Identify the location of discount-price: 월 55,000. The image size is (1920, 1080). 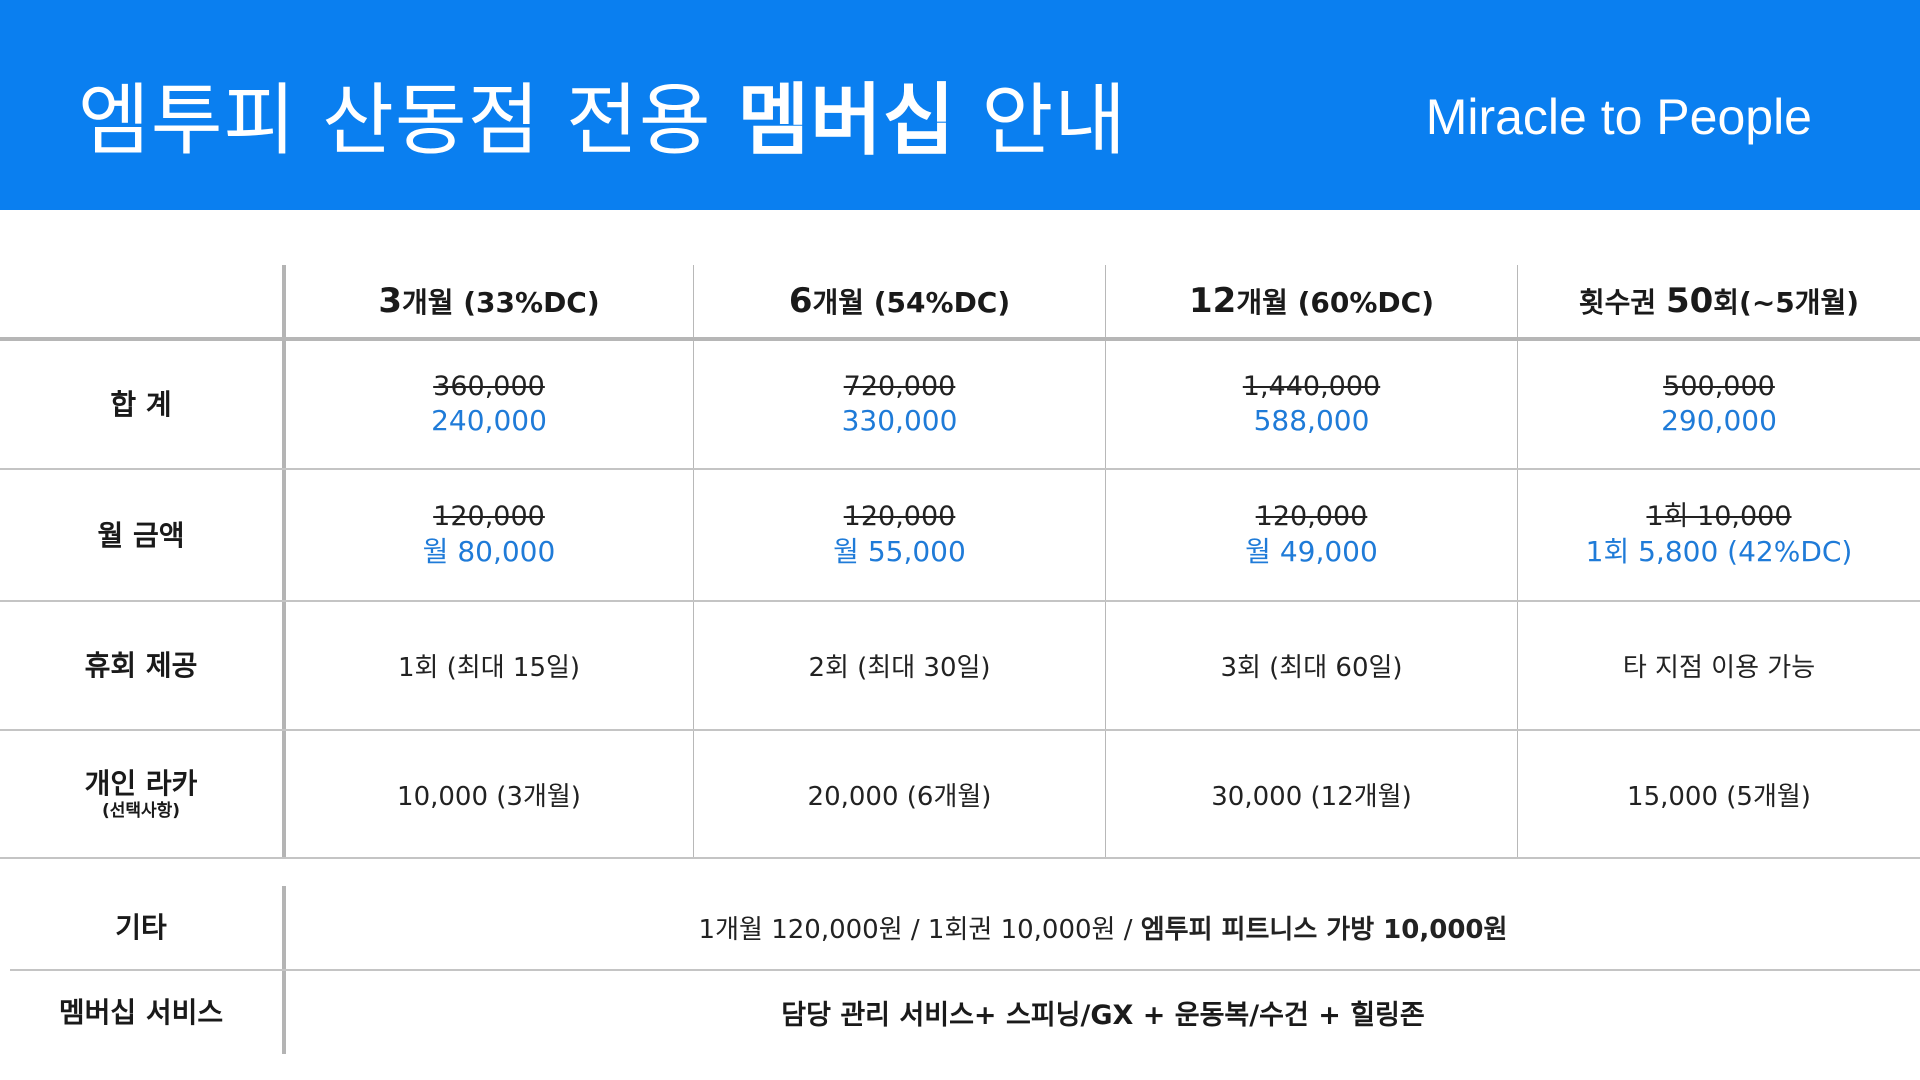
(899, 551).